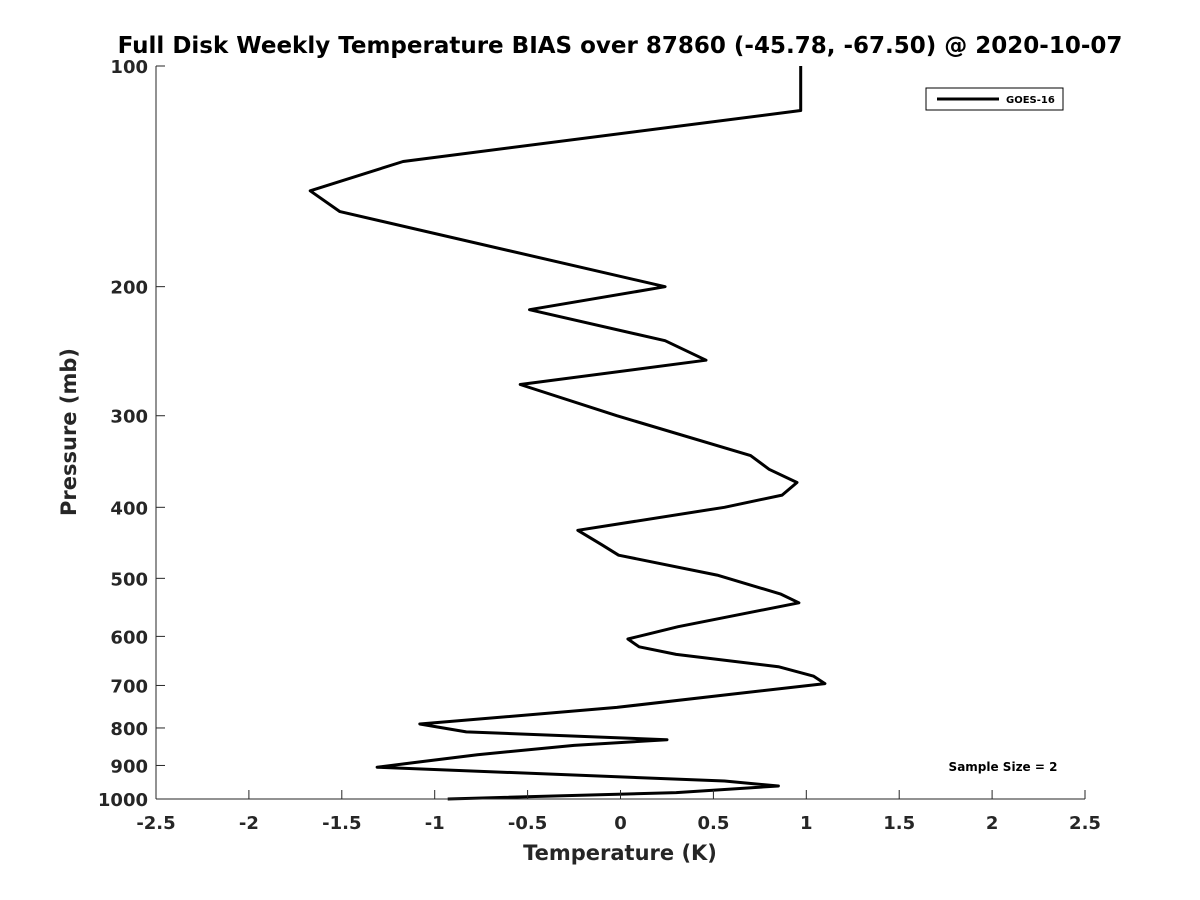 This screenshot has width=1200, height=900. What do you see at coordinates (129, 729) in the screenshot?
I see `y-tick-label: 800` at bounding box center [129, 729].